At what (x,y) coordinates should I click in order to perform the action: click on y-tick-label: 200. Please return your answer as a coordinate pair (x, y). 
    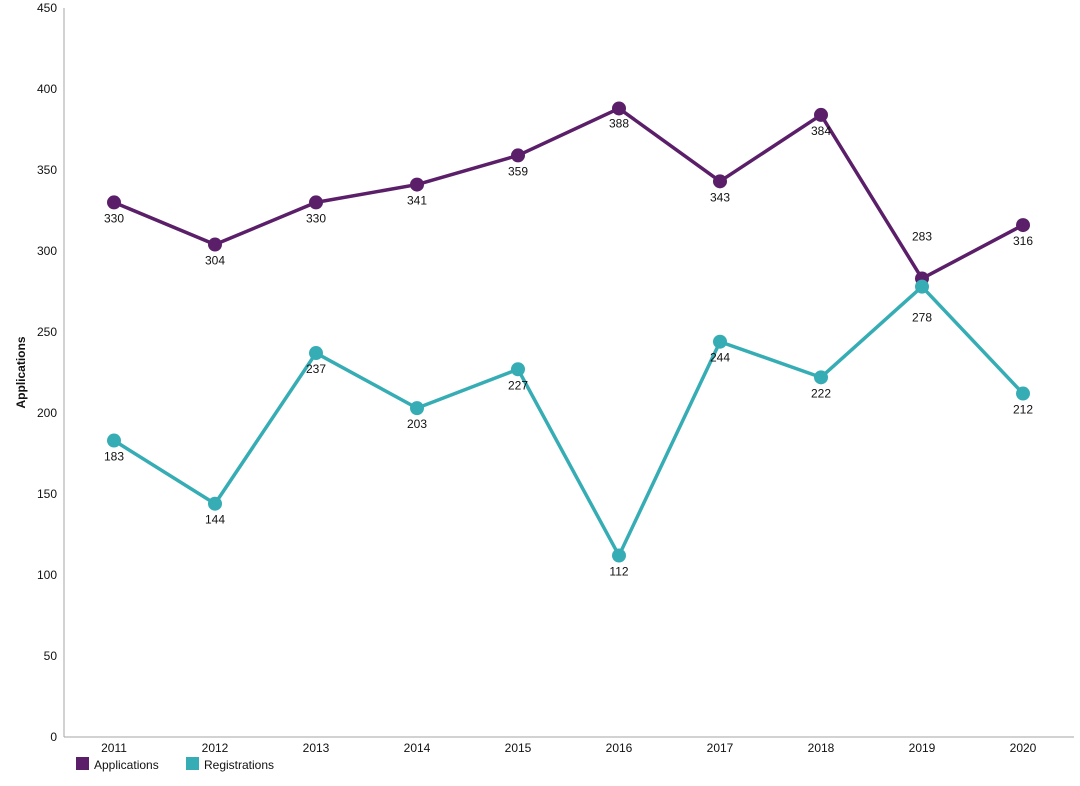
    Looking at the image, I should click on (47, 413).